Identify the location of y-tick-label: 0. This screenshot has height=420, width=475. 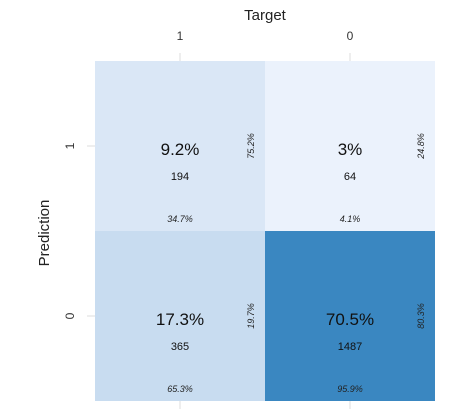
(70, 315).